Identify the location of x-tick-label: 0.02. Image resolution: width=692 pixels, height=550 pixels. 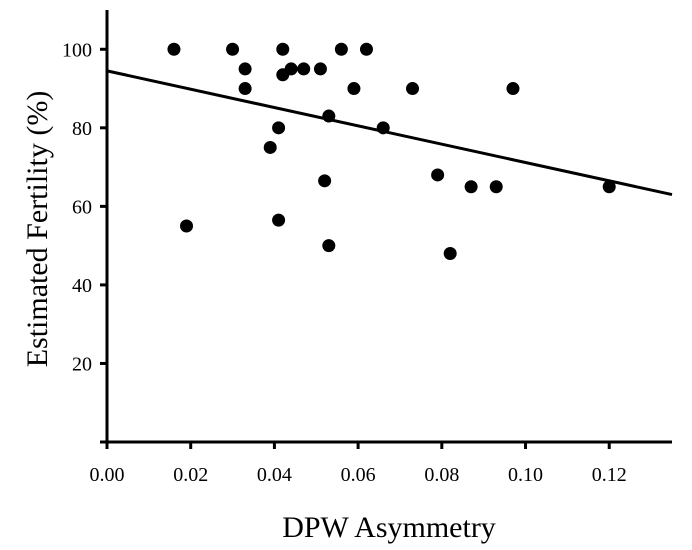
(190, 475).